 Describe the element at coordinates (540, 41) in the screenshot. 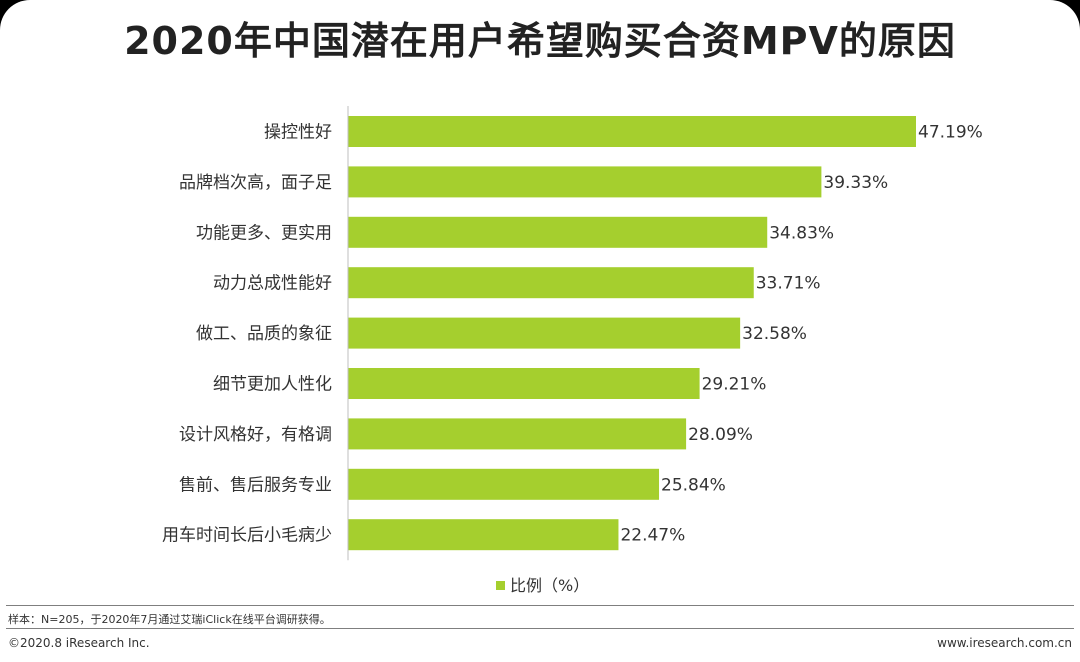

I see `chart-title: 2020年中国潜在用户希望购买合资MPV的原因` at that location.